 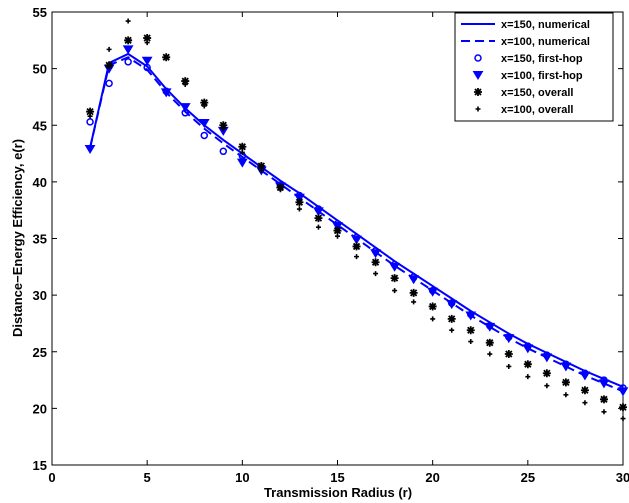 What do you see at coordinates (40, 295) in the screenshot?
I see `y-tick-label: 30` at bounding box center [40, 295].